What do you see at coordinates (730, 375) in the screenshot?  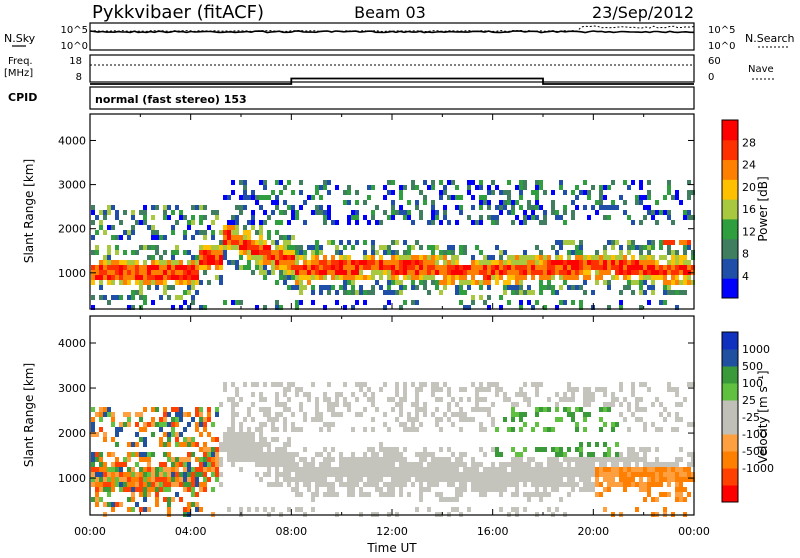 I see `velocity-colorbar-swatch` at bounding box center [730, 375].